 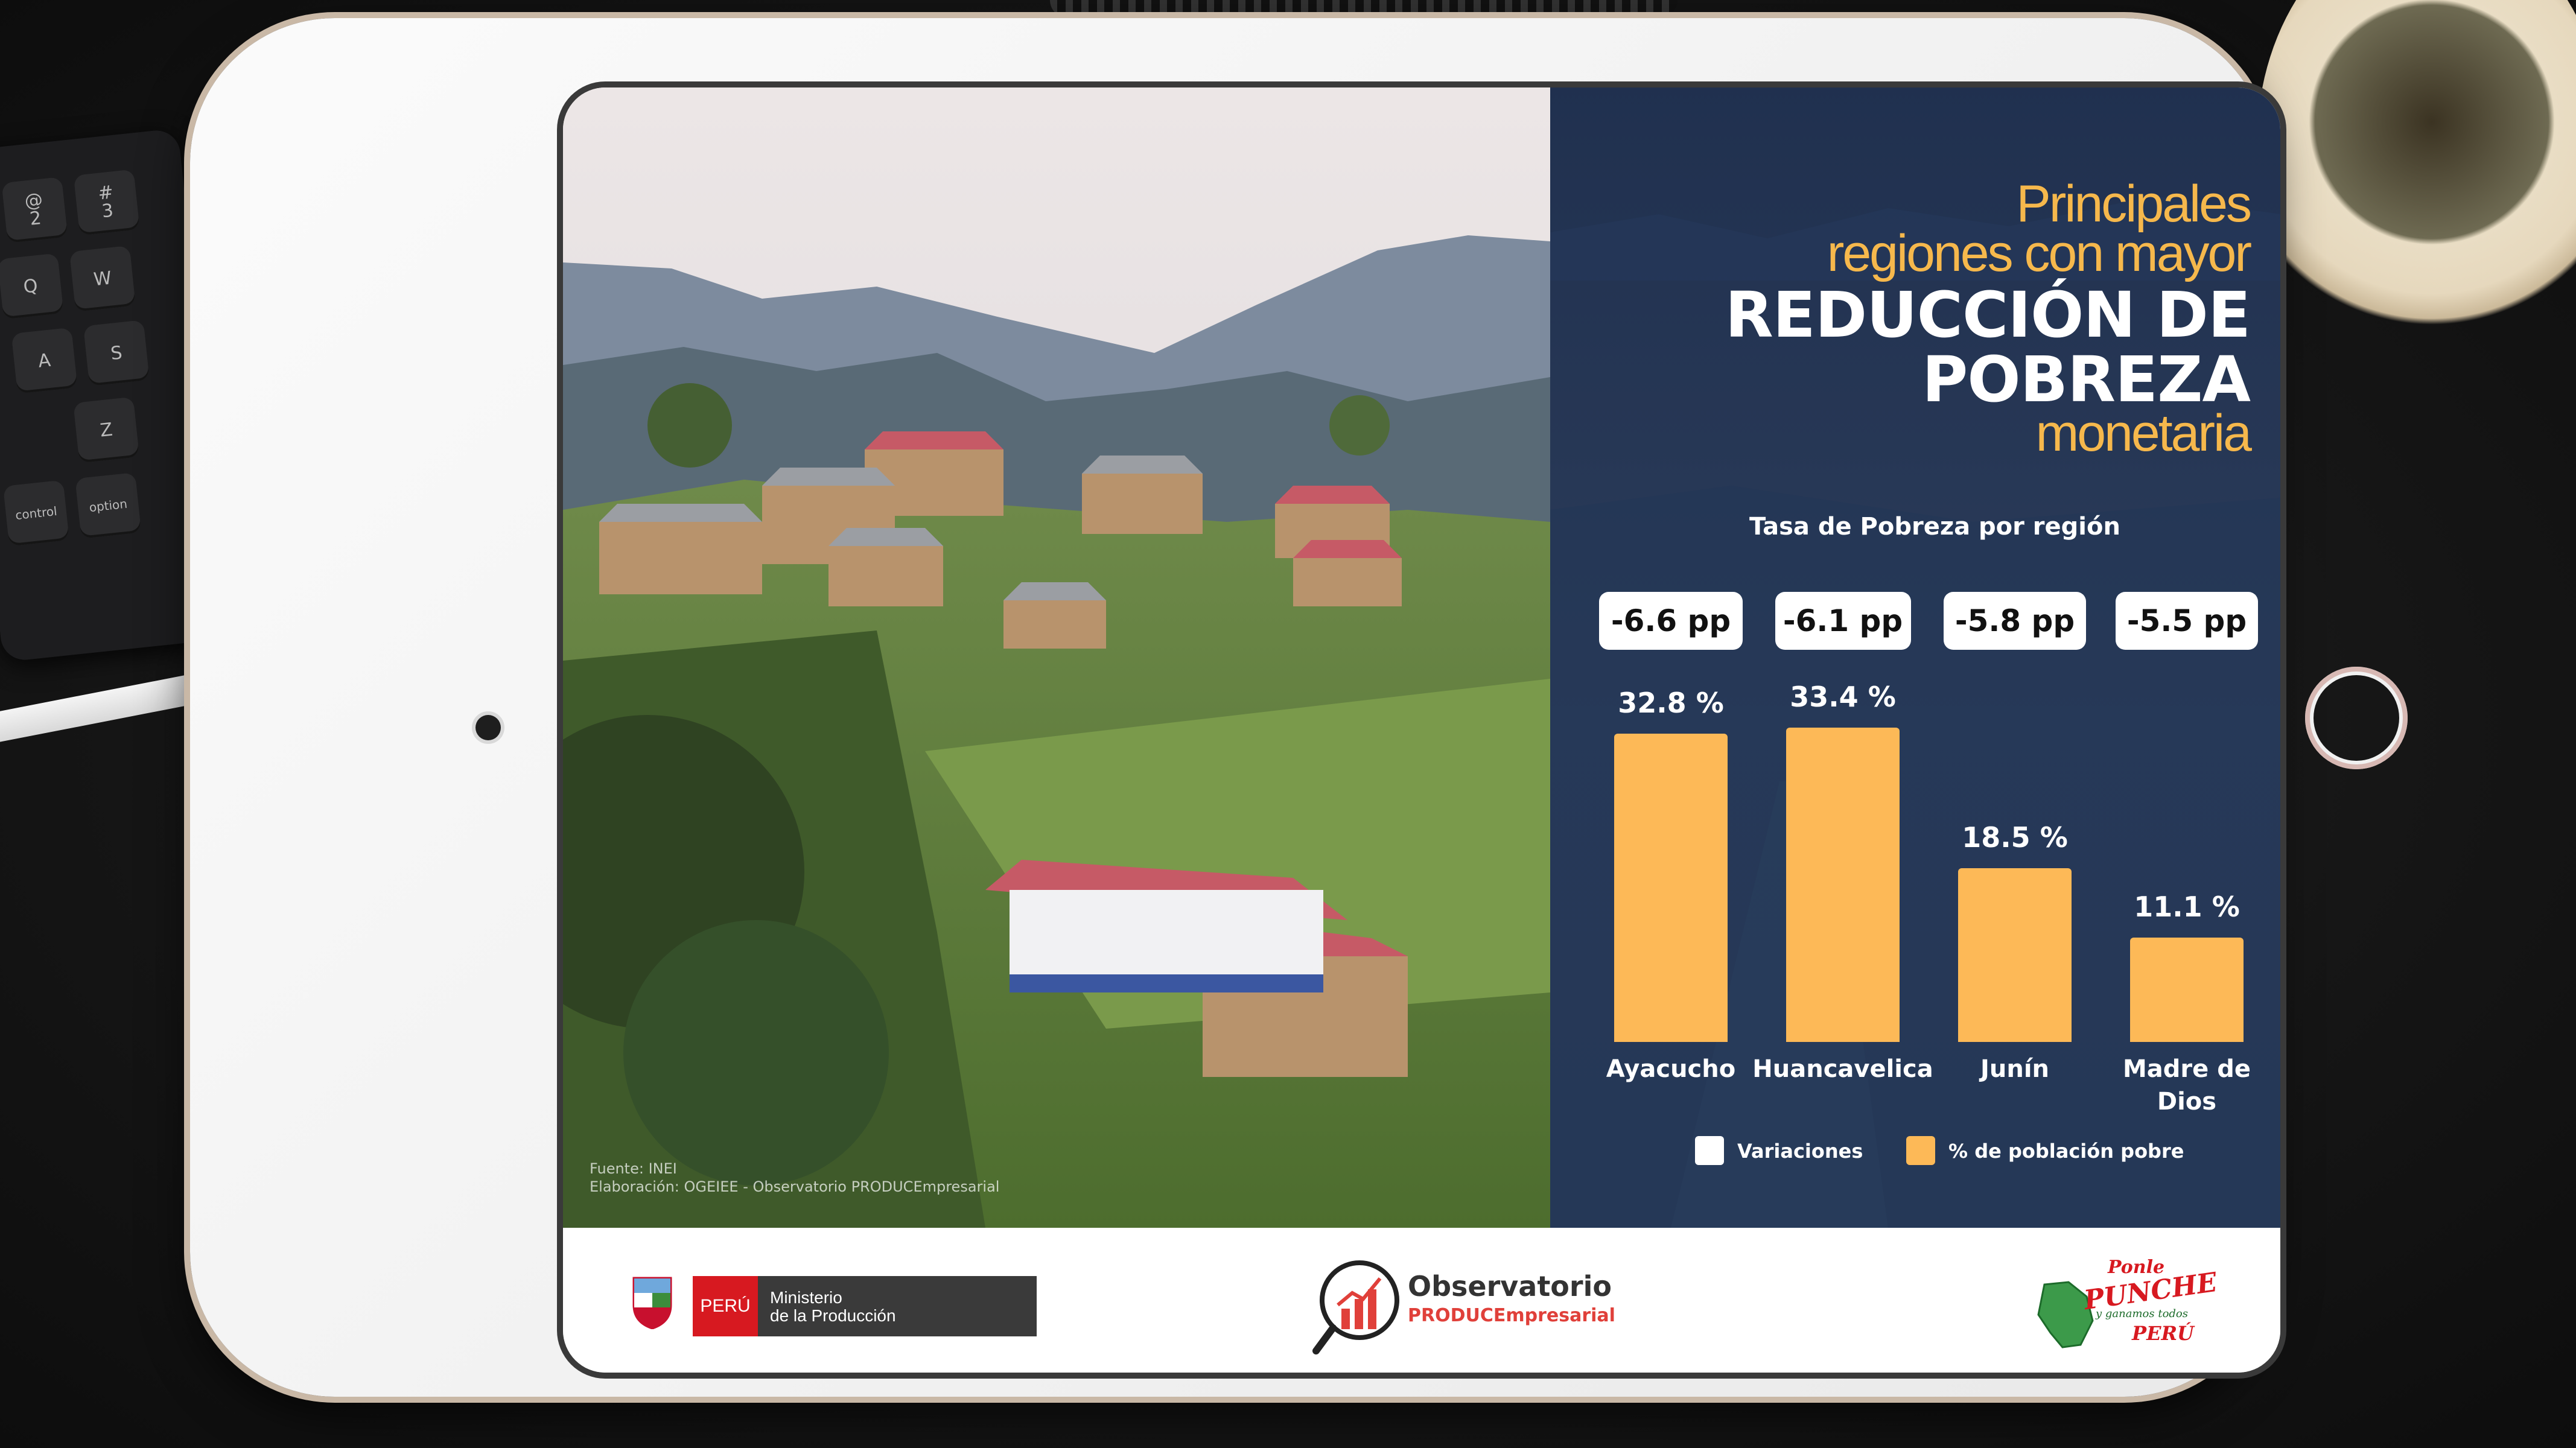 I want to click on title-line4: POBREZA, so click(x=2087, y=380).